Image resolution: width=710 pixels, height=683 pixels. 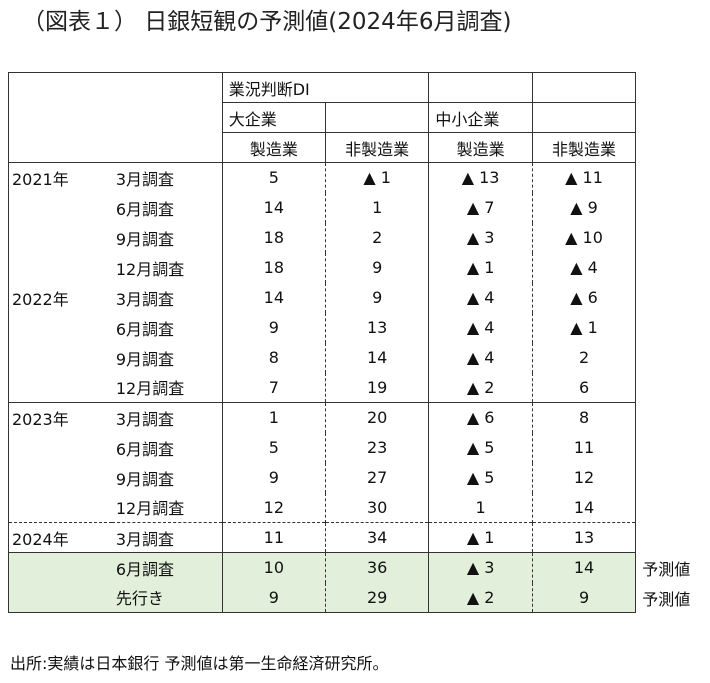 I want to click on table-row: 12月調査 18 9 ▲ 1 ▲ 4, so click(x=358, y=267).